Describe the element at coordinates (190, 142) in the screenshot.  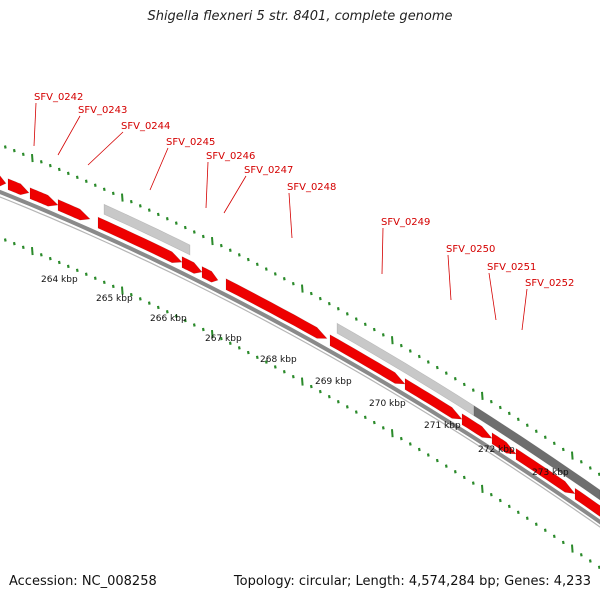
I see `gene-label-sfv-0245: SFV_0245` at that location.